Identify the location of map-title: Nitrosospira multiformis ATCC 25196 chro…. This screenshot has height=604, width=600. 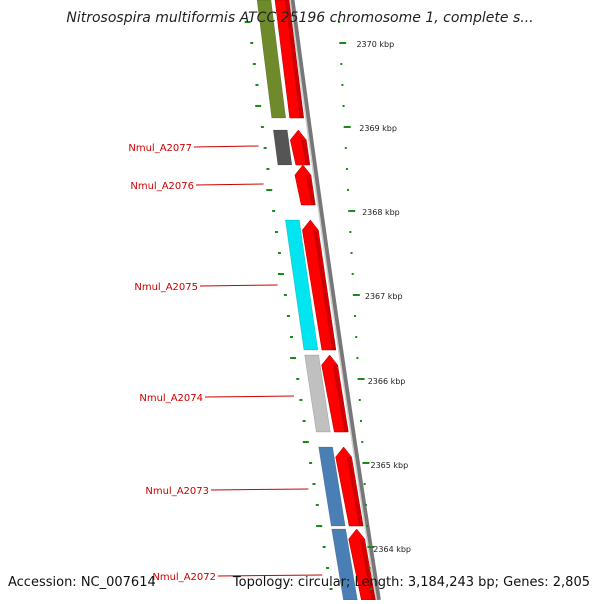
(300, 18).